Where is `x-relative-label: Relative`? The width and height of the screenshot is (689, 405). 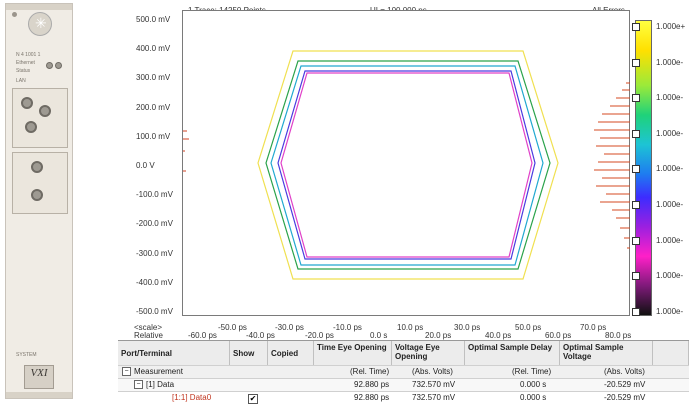
x-relative-label: Relative is located at coordinates (148, 335).